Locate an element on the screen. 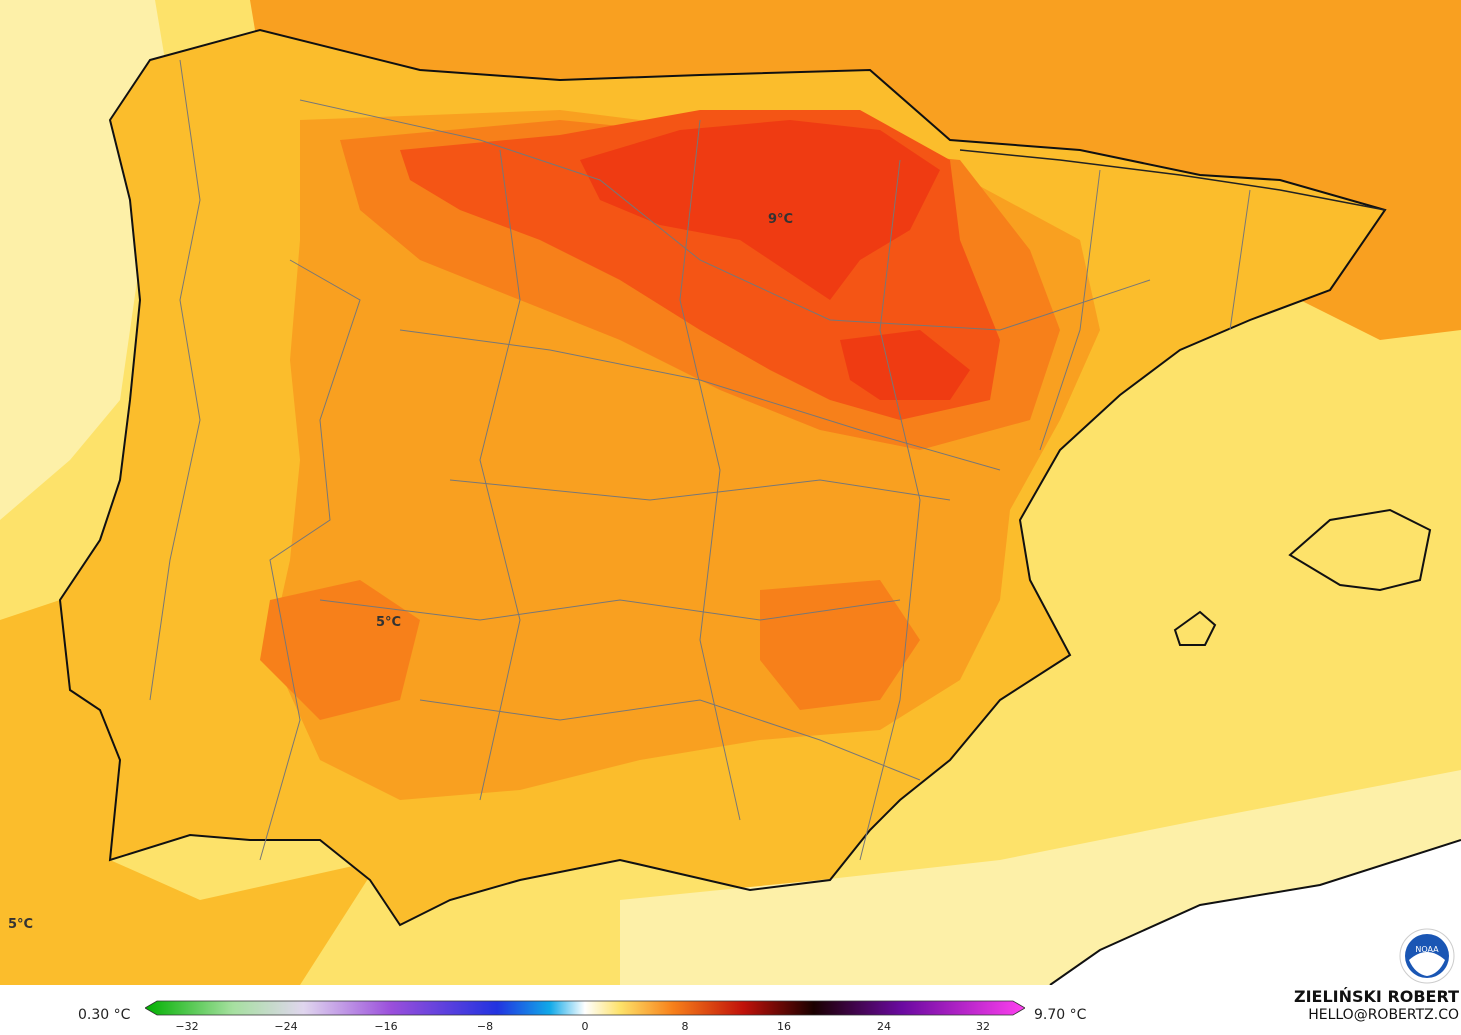 This screenshot has width=1461, height=1035. colorbar-tick-label: −24 is located at coordinates (286, 1026).